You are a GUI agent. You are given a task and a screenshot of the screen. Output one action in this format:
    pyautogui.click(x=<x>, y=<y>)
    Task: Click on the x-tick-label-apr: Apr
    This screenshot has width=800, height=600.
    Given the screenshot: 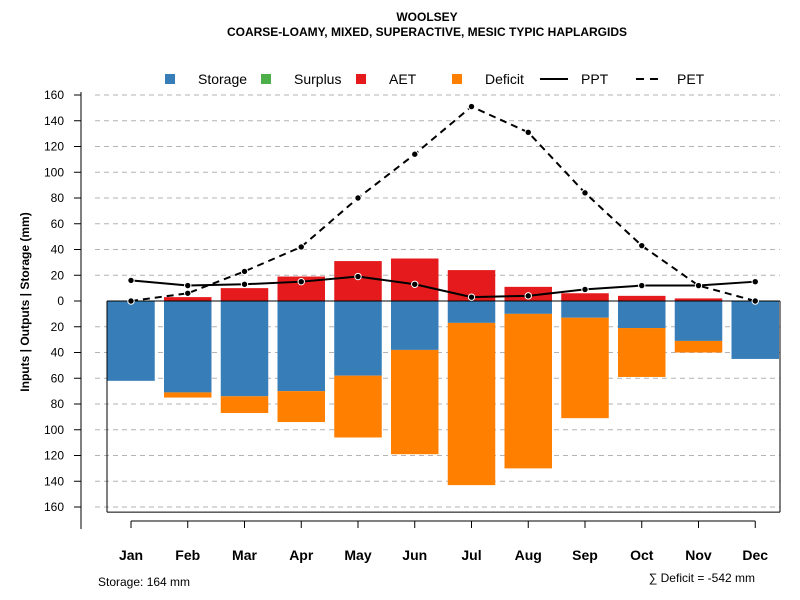 What is the action you would take?
    pyautogui.click(x=301, y=555)
    